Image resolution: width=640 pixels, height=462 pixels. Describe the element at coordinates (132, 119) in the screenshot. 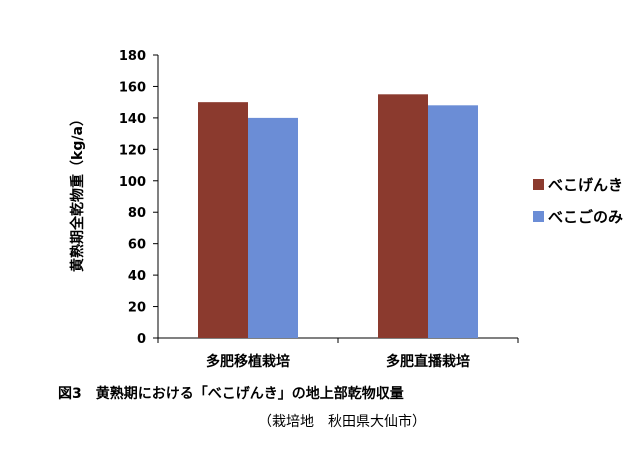

I see `y-tick-label: 140` at that location.